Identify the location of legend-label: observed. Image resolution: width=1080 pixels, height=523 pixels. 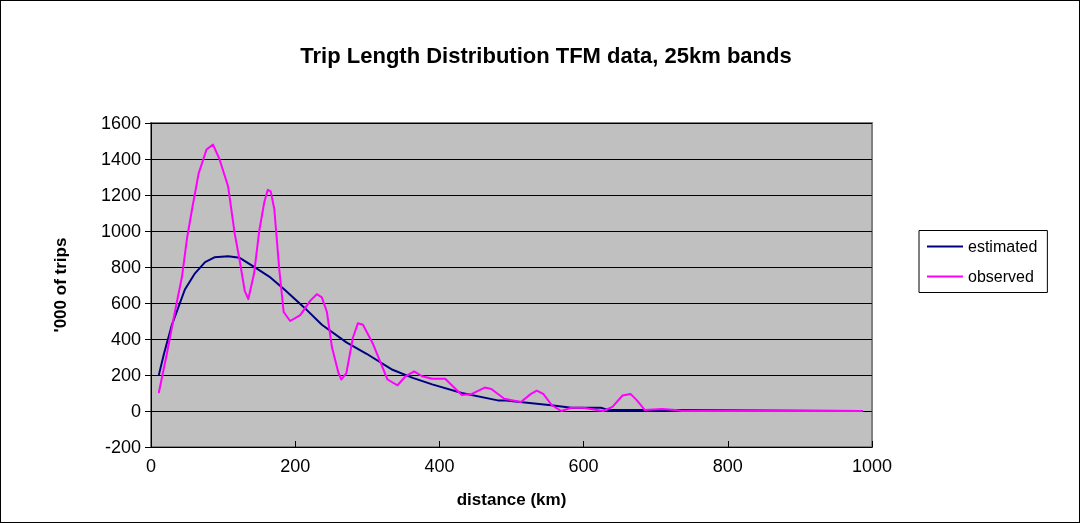
(1001, 276).